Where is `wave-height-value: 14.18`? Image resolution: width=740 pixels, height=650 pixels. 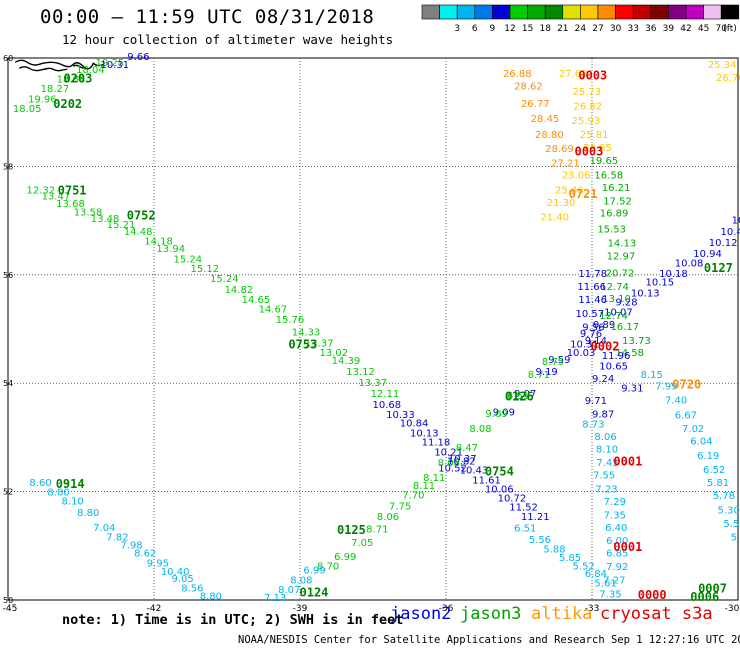
wave-height-value: 14.18 is located at coordinates (158, 241).